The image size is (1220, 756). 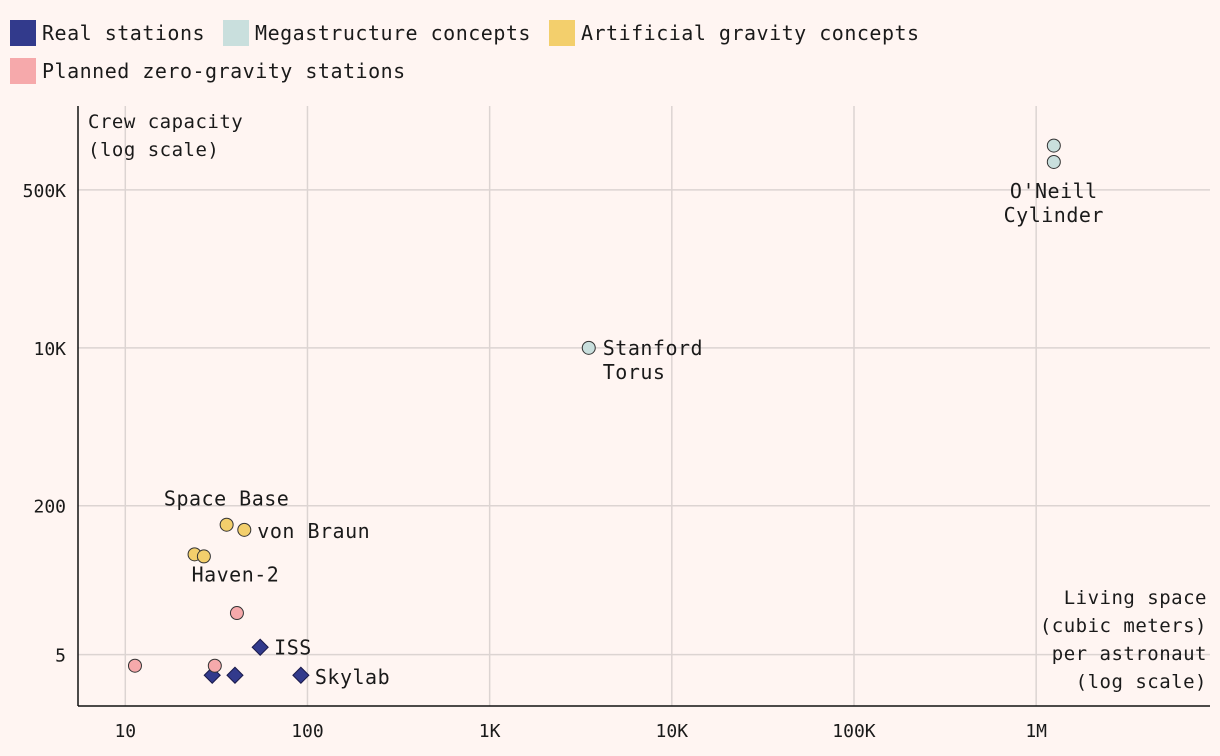 What do you see at coordinates (653, 348) in the screenshot?
I see `point-label: Stanford` at bounding box center [653, 348].